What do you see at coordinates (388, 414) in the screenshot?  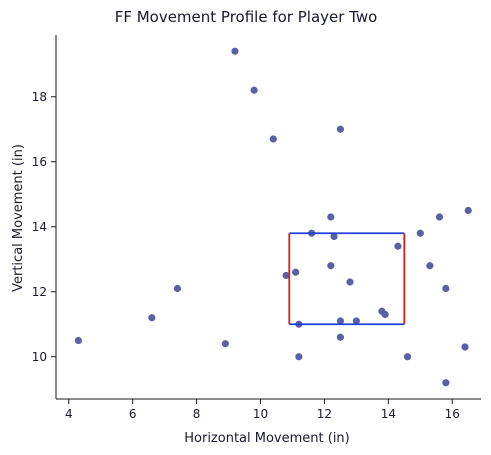 I see `x-tick-label: 14` at bounding box center [388, 414].